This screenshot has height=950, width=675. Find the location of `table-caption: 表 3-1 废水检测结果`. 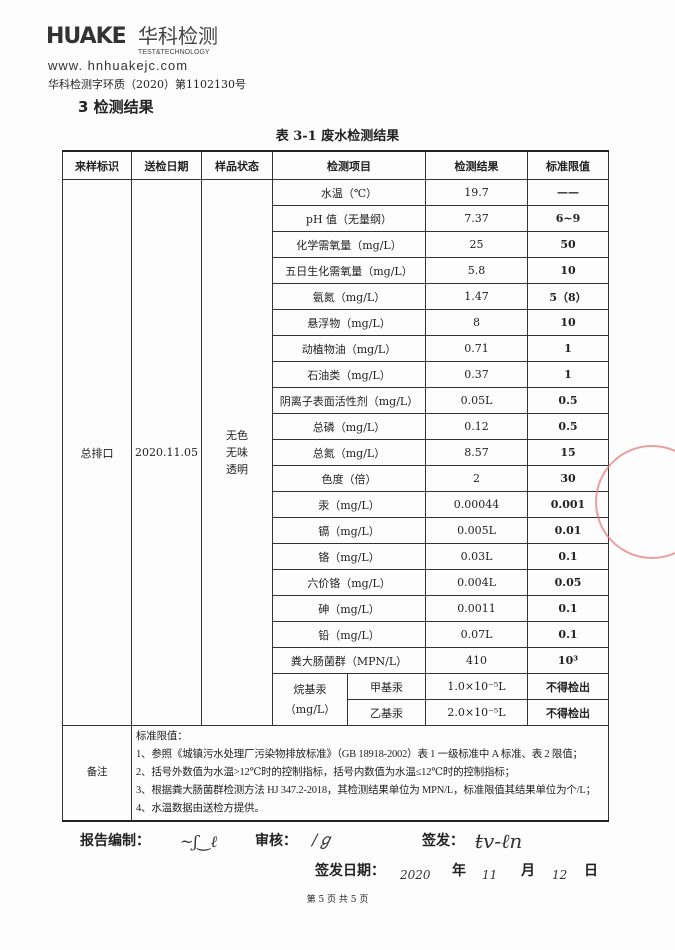

table-caption: 表 3-1 废水检测结果 is located at coordinates (337, 136).